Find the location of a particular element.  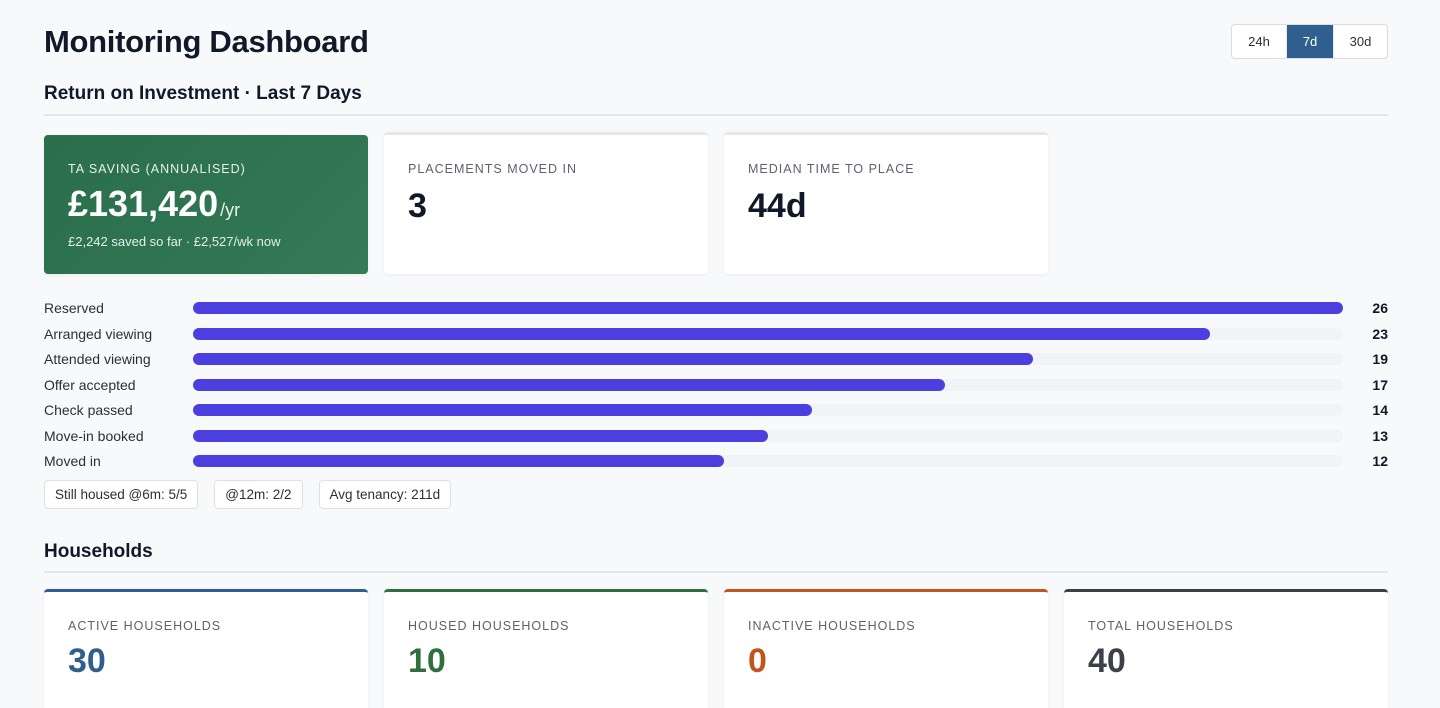

housed-households-value: 10 is located at coordinates (427, 661).